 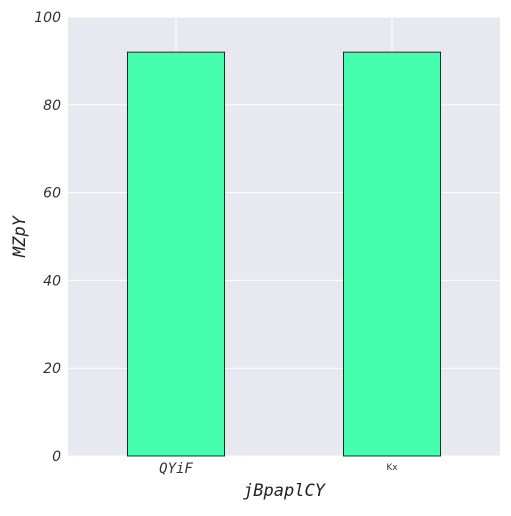 I want to click on y-axis-title: MZpY, so click(x=20, y=236).